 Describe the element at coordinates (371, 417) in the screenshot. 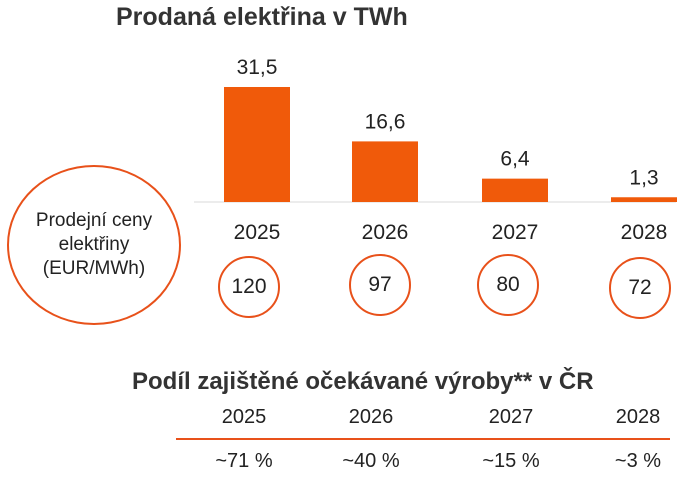

I see `hedge-year-2026: 2026` at that location.